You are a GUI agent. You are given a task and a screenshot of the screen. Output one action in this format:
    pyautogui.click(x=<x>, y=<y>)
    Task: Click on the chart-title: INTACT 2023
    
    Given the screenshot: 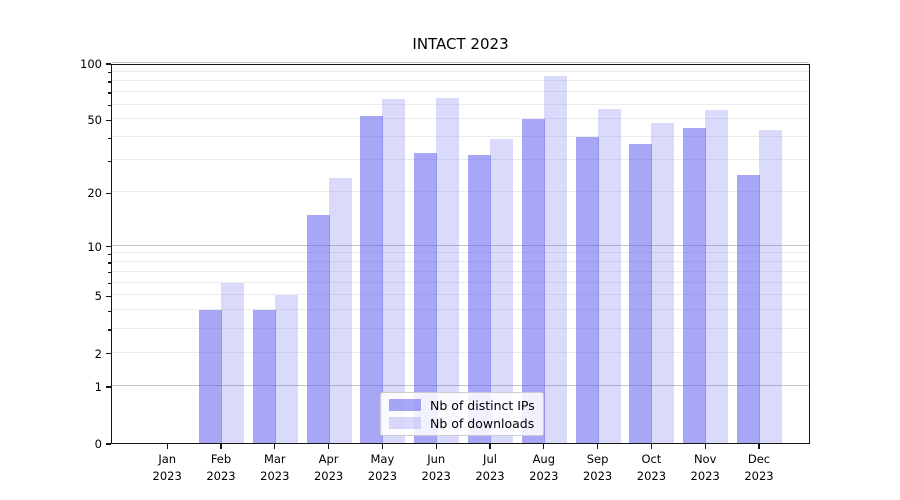 What is the action you would take?
    pyautogui.click(x=460, y=44)
    